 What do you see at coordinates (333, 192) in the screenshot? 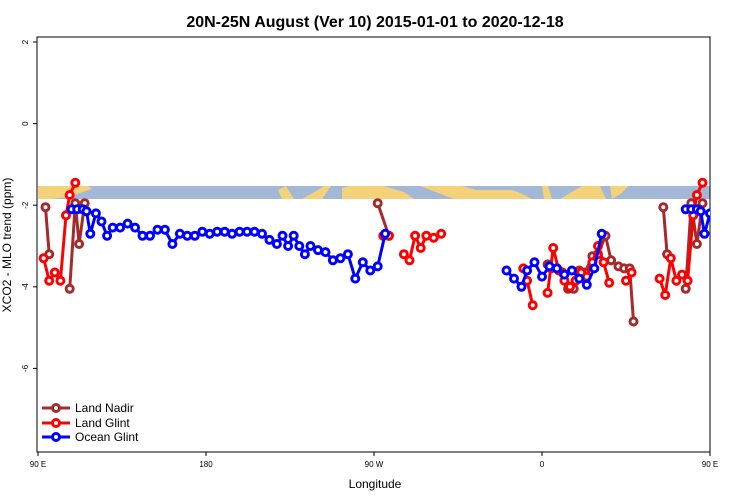
I see `map-strip-land` at bounding box center [333, 192].